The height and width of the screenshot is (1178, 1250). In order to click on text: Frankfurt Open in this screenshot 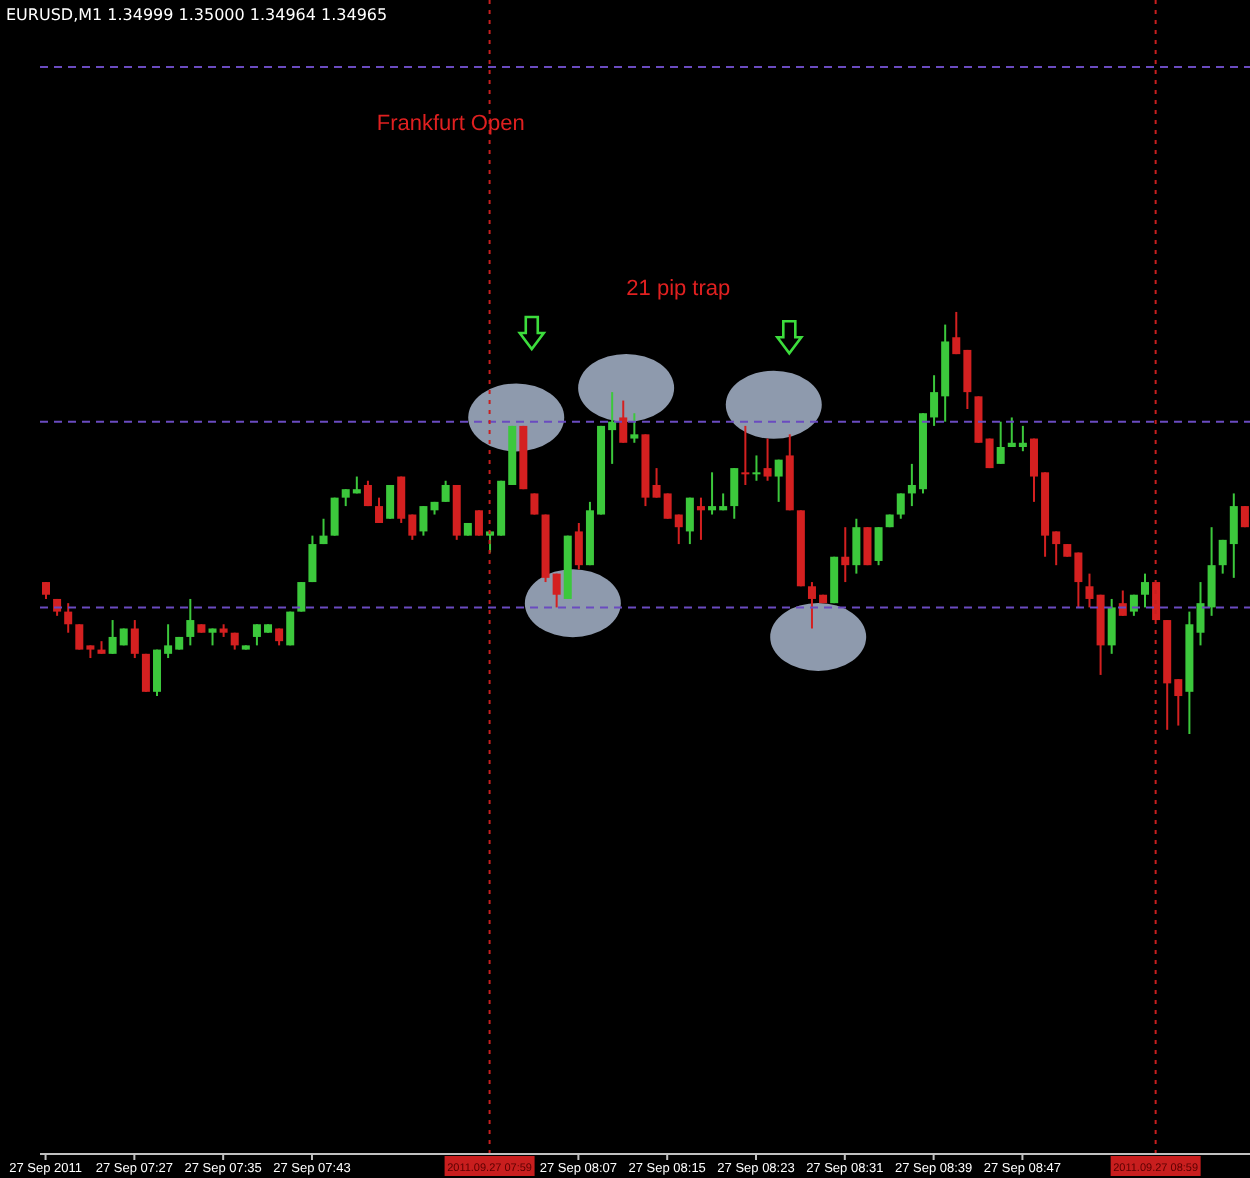, I will do `click(450, 124)`.